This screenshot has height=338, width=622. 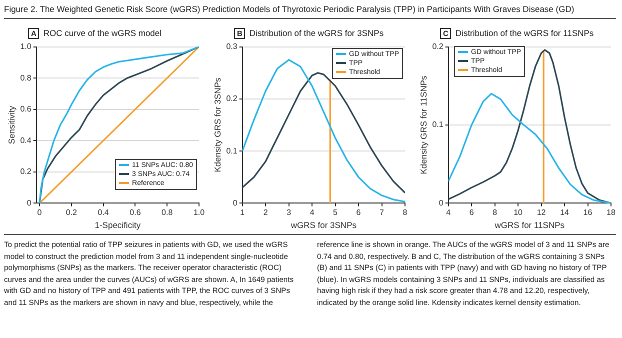 I want to click on x-tick-label: 18, so click(x=611, y=213).